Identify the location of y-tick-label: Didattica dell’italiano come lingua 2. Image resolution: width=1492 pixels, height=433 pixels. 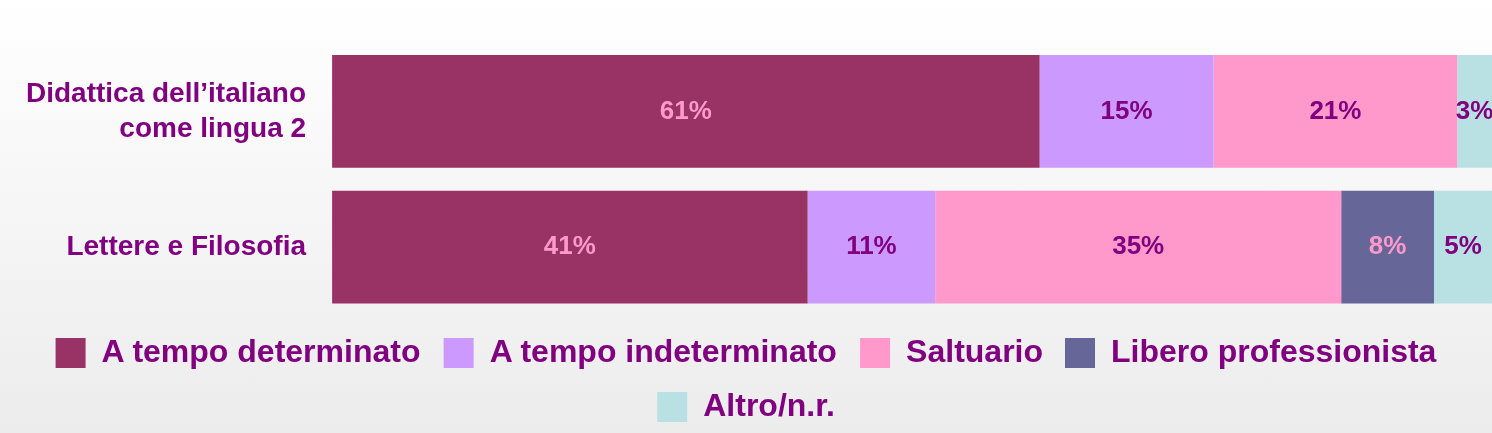
(166, 109).